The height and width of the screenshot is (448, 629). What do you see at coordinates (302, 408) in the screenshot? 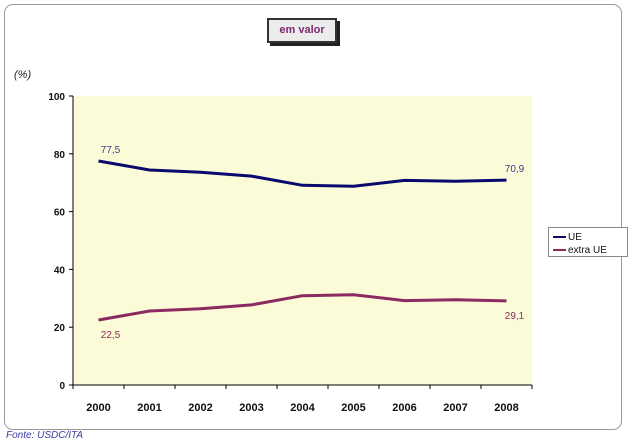
I see `x-tick-label: 2004` at bounding box center [302, 408].